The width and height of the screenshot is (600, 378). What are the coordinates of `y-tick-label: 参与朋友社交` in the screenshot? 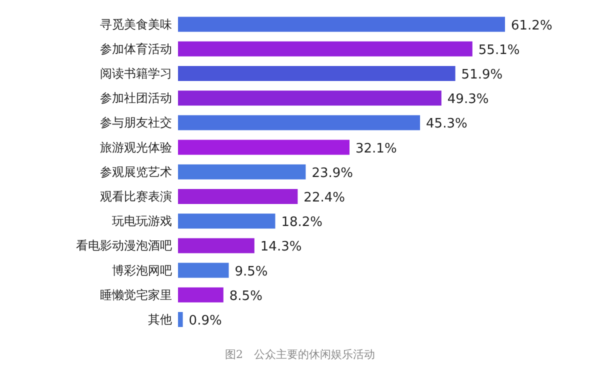 It's located at (136, 123).